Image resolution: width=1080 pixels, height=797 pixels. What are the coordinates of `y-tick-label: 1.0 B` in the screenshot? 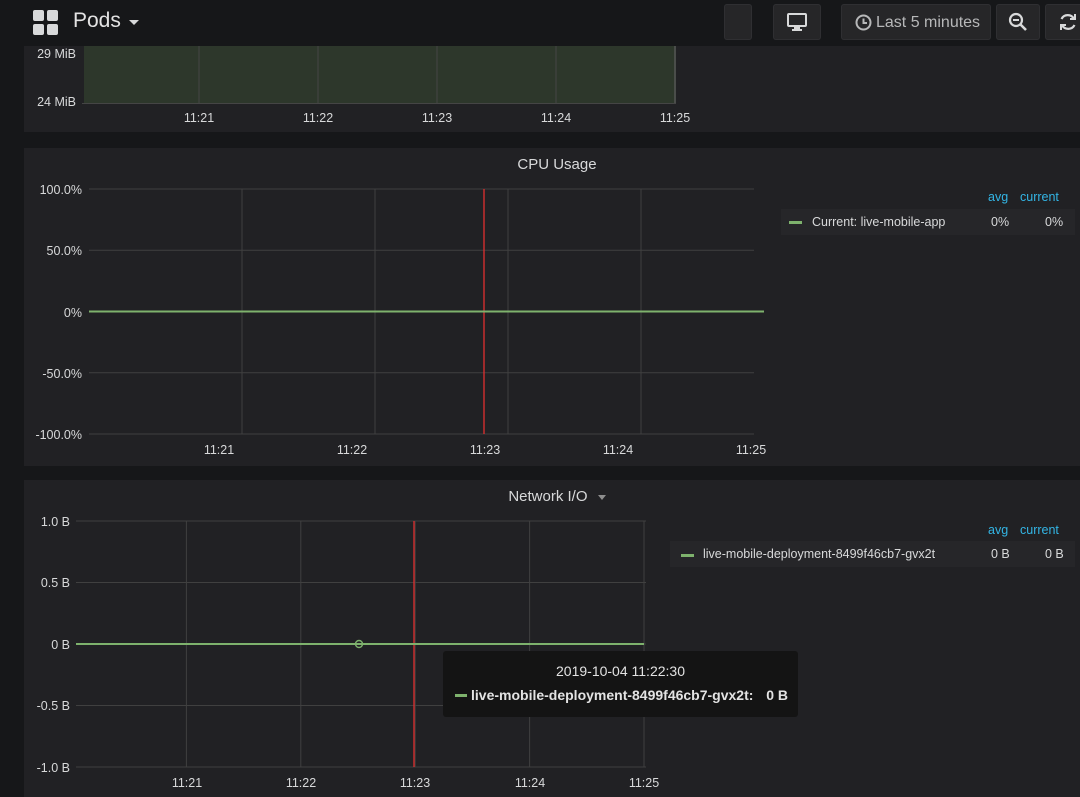 It's located at (55, 522).